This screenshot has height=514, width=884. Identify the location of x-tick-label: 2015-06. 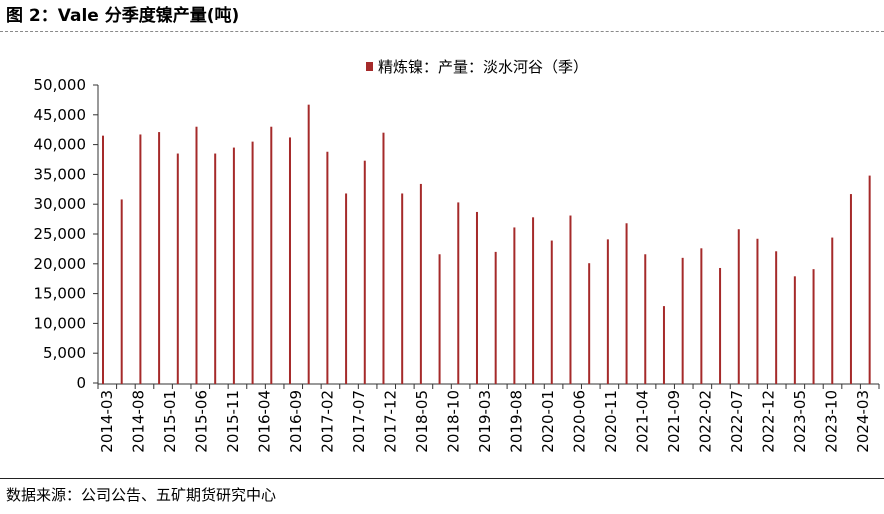
(202, 421).